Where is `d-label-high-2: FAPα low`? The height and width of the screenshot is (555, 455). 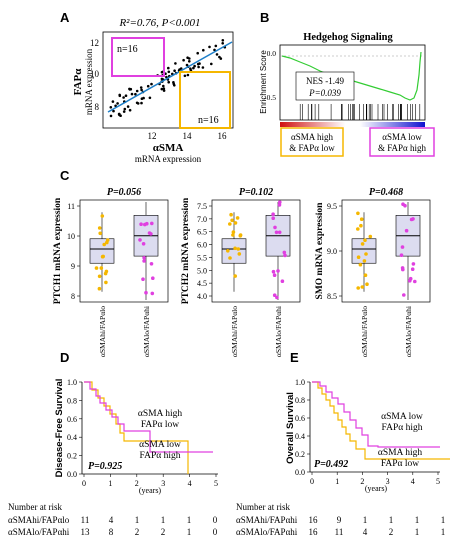 d-label-high-2: FAPα low is located at coordinates (160, 425).